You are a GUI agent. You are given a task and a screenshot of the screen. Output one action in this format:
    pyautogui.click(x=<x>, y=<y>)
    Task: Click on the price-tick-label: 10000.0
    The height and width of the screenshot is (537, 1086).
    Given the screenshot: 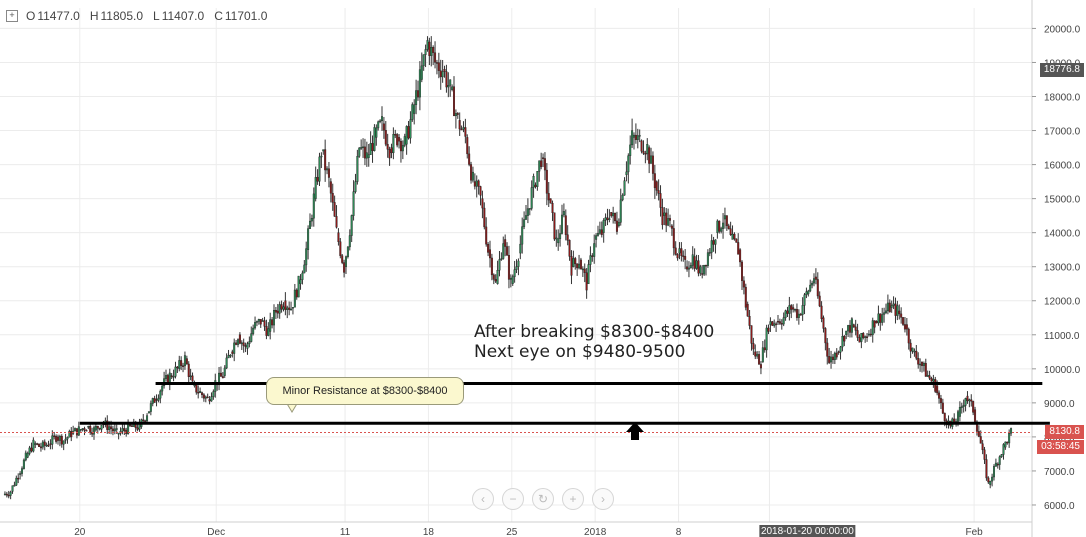 What is the action you would take?
    pyautogui.click(x=1062, y=370)
    